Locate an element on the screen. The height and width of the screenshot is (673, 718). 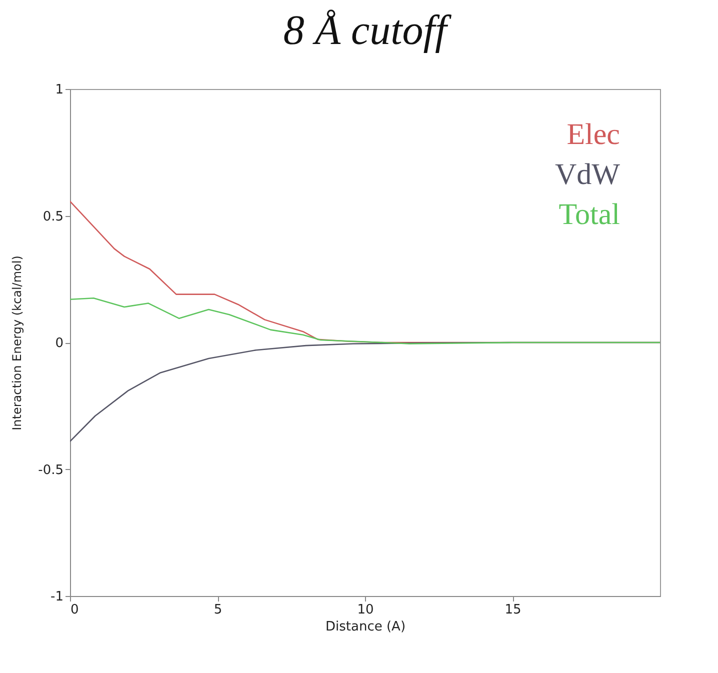
y-tick-label: -0.5 is located at coordinates (51, 470).